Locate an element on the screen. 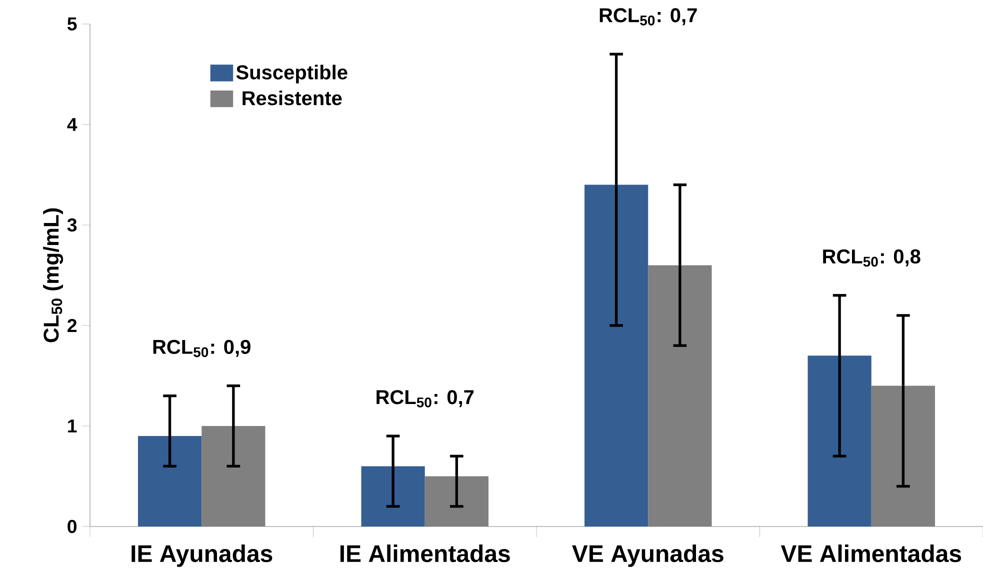 The image size is (983, 582). y-tick-label: 5 is located at coordinates (72, 23).